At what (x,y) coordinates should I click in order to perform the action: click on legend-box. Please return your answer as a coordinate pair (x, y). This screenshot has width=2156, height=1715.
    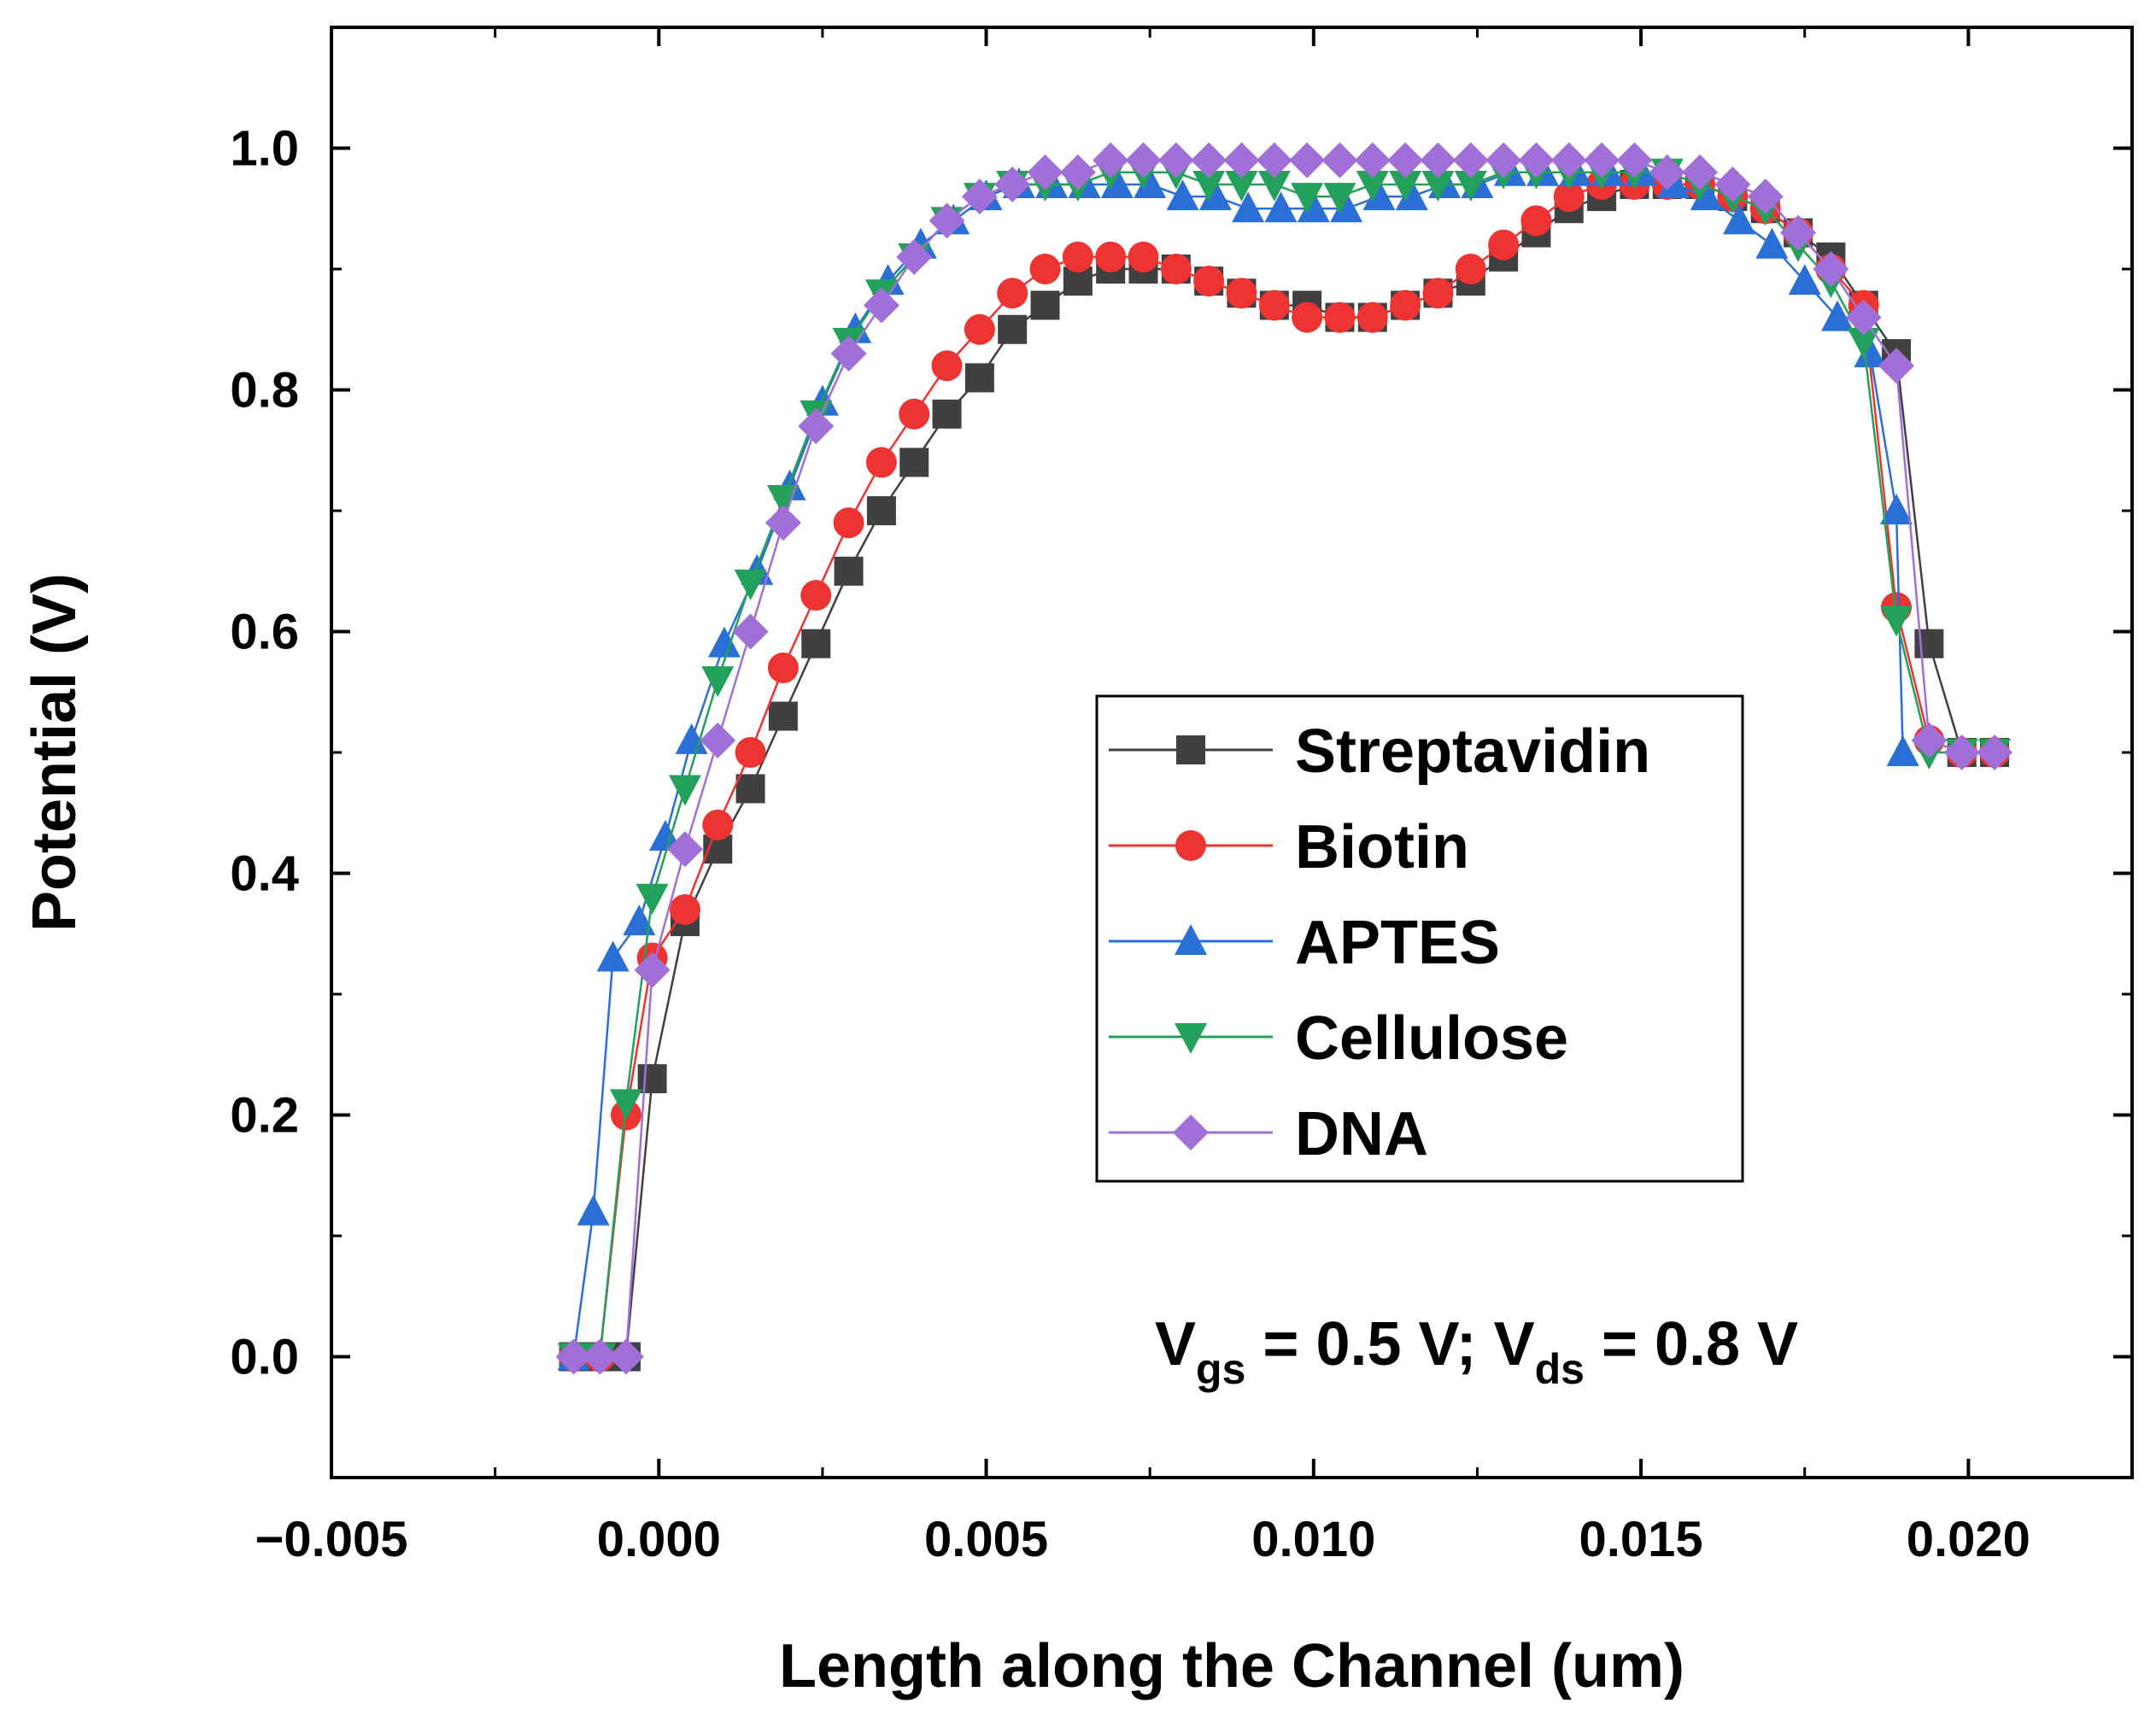
    Looking at the image, I should click on (1420, 938).